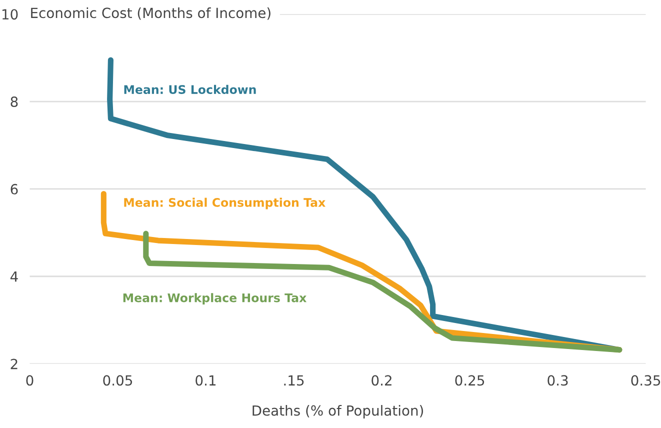 The width and height of the screenshot is (661, 428). Describe the element at coordinates (14, 277) in the screenshot. I see `y-tick-label: 4` at that location.